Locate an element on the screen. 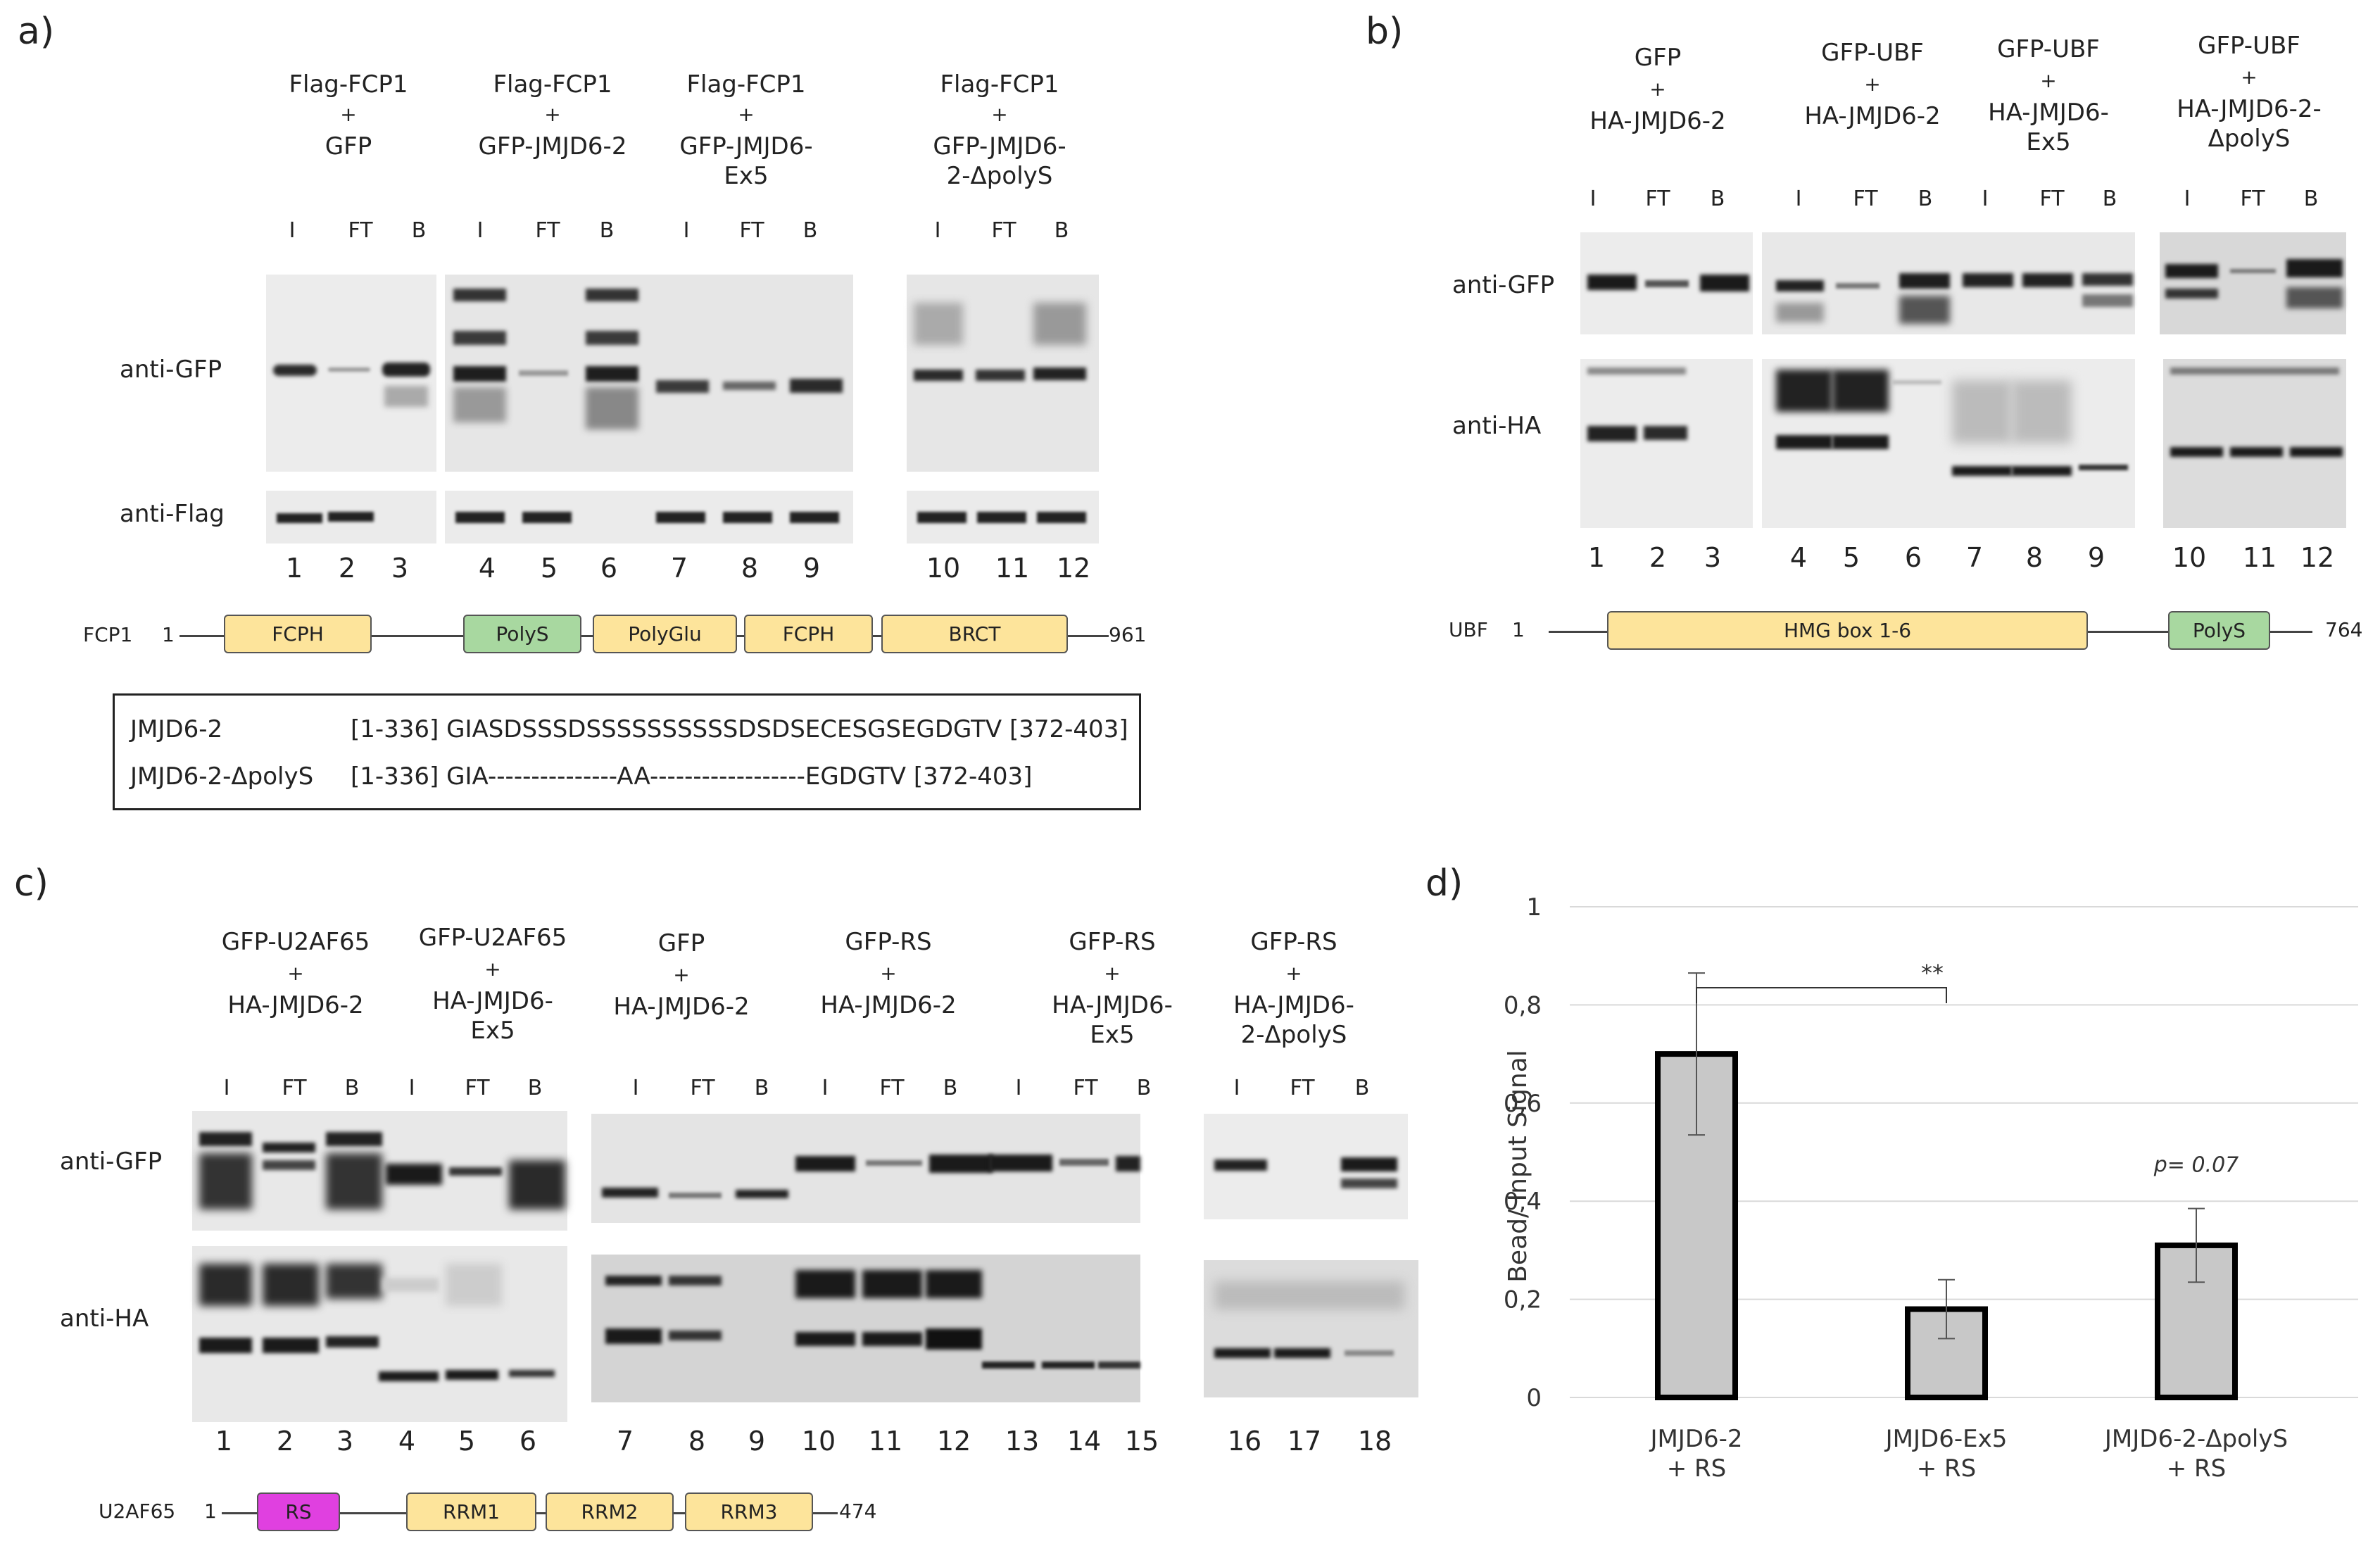 The height and width of the screenshot is (1546, 2380). lane-number: 13 is located at coordinates (1023, 1441).